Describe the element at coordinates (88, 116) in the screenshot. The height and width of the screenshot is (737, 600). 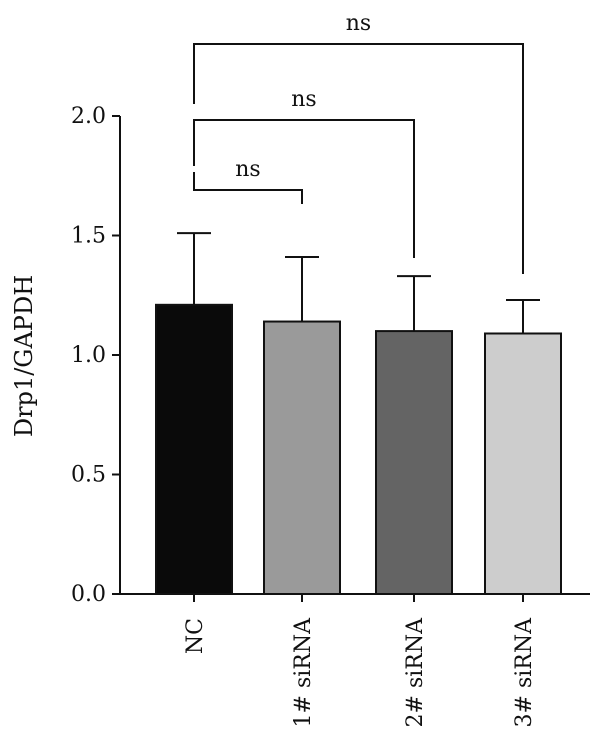
I see `y-tick-label: 2.0` at that location.